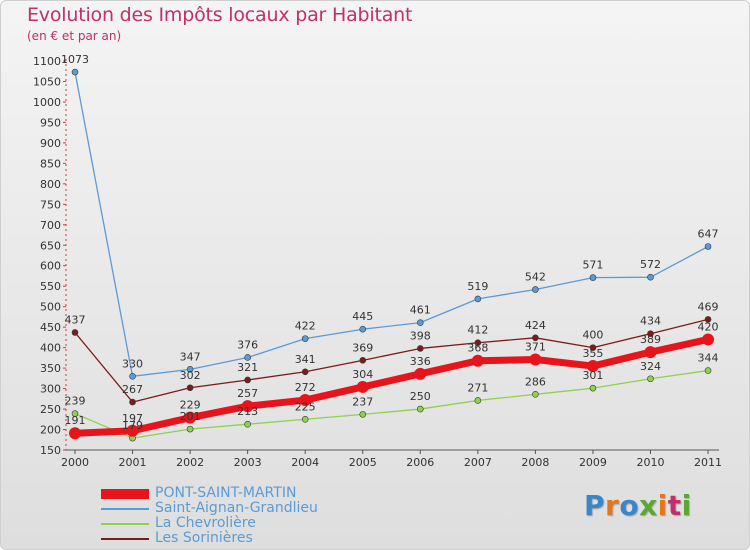  Describe the element at coordinates (305, 359) in the screenshot. I see `data-label-les-sorinieres: 341` at that location.